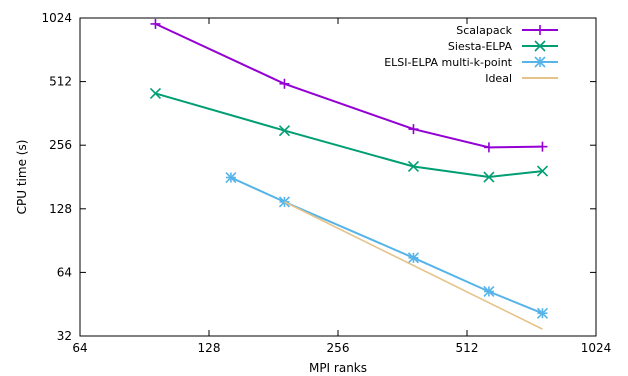 This screenshot has width=628, height=376. I want to click on x-tick-label: 64, so click(79, 348).